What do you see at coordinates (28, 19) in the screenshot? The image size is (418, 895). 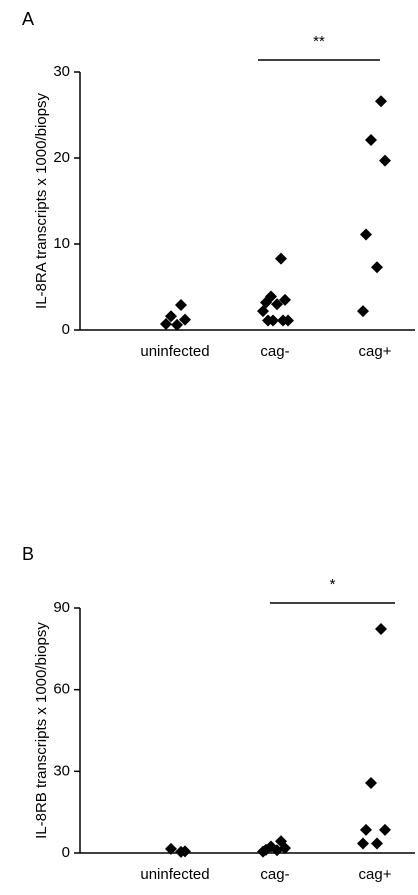 I see `panel-label: A` at bounding box center [28, 19].